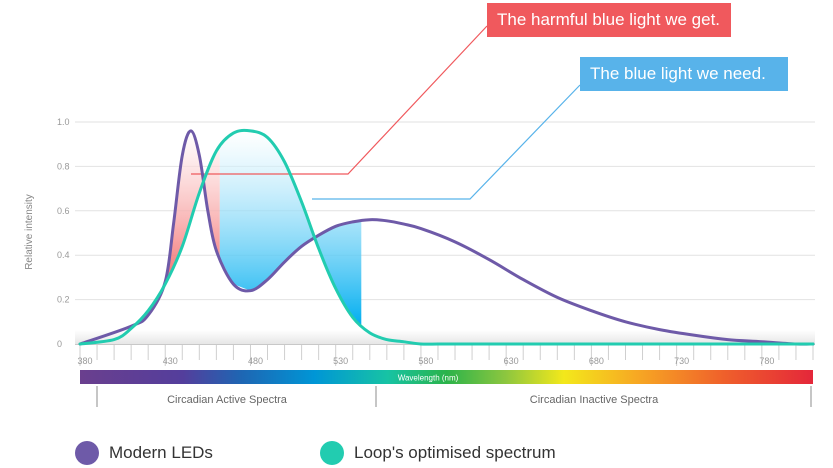 This screenshot has width=833, height=468. I want to click on region-label-inactive: Circadian Inactive Spectra, so click(594, 400).